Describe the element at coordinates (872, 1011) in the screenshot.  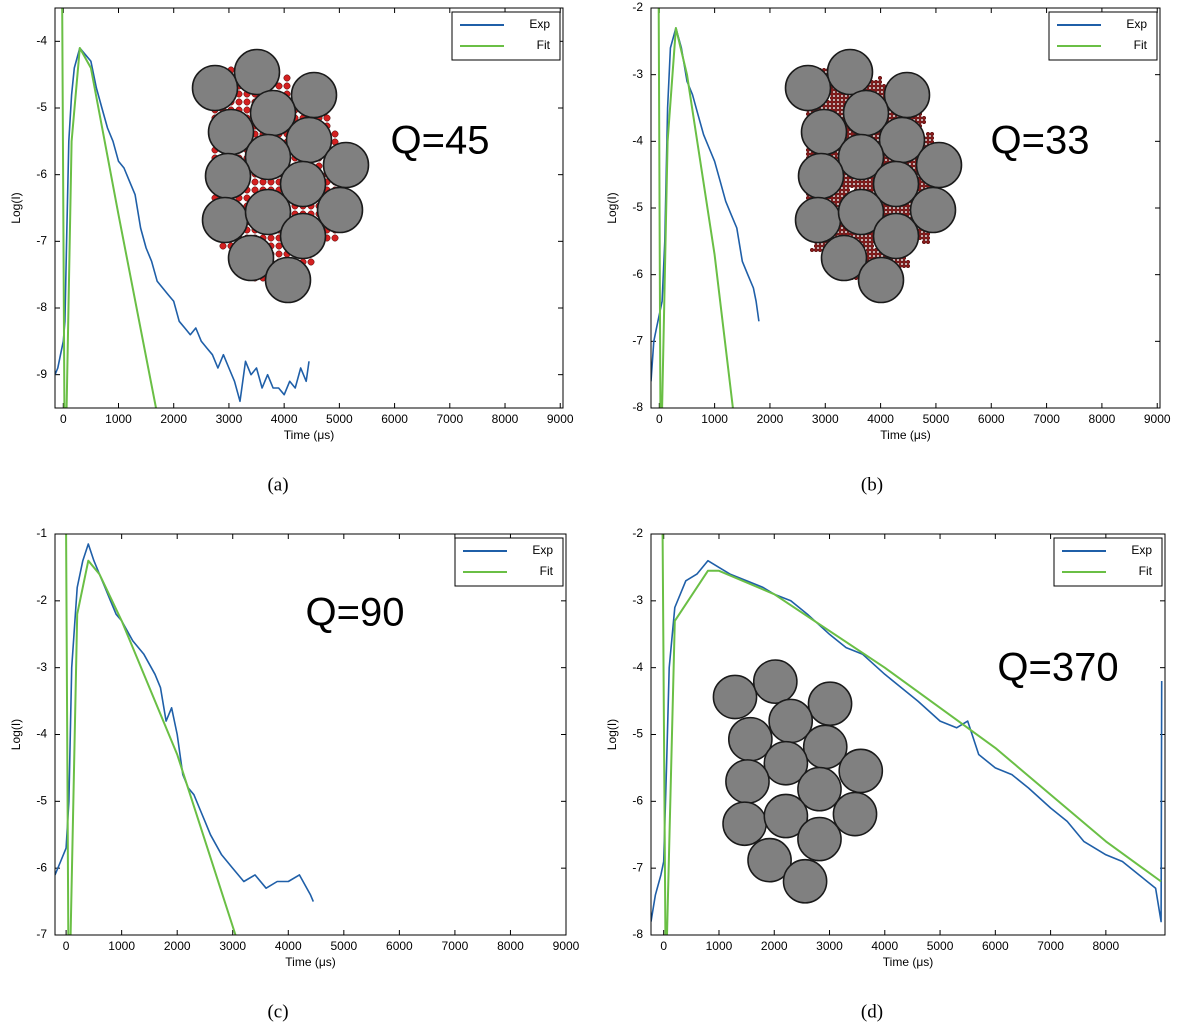
I see `caption: (d)` at that location.